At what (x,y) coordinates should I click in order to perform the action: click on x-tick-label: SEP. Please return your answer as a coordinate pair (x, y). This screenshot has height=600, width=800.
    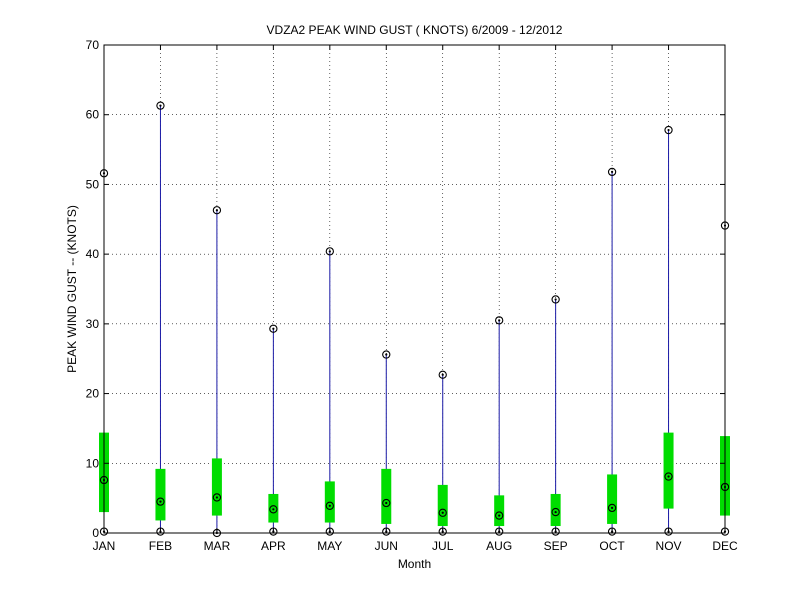
    Looking at the image, I should click on (556, 546).